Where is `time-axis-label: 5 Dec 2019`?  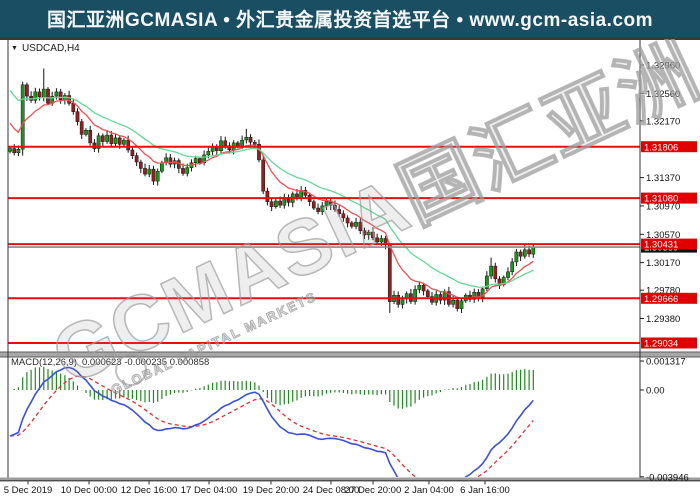
time-axis-label: 5 Dec 2019 is located at coordinates (28, 490).